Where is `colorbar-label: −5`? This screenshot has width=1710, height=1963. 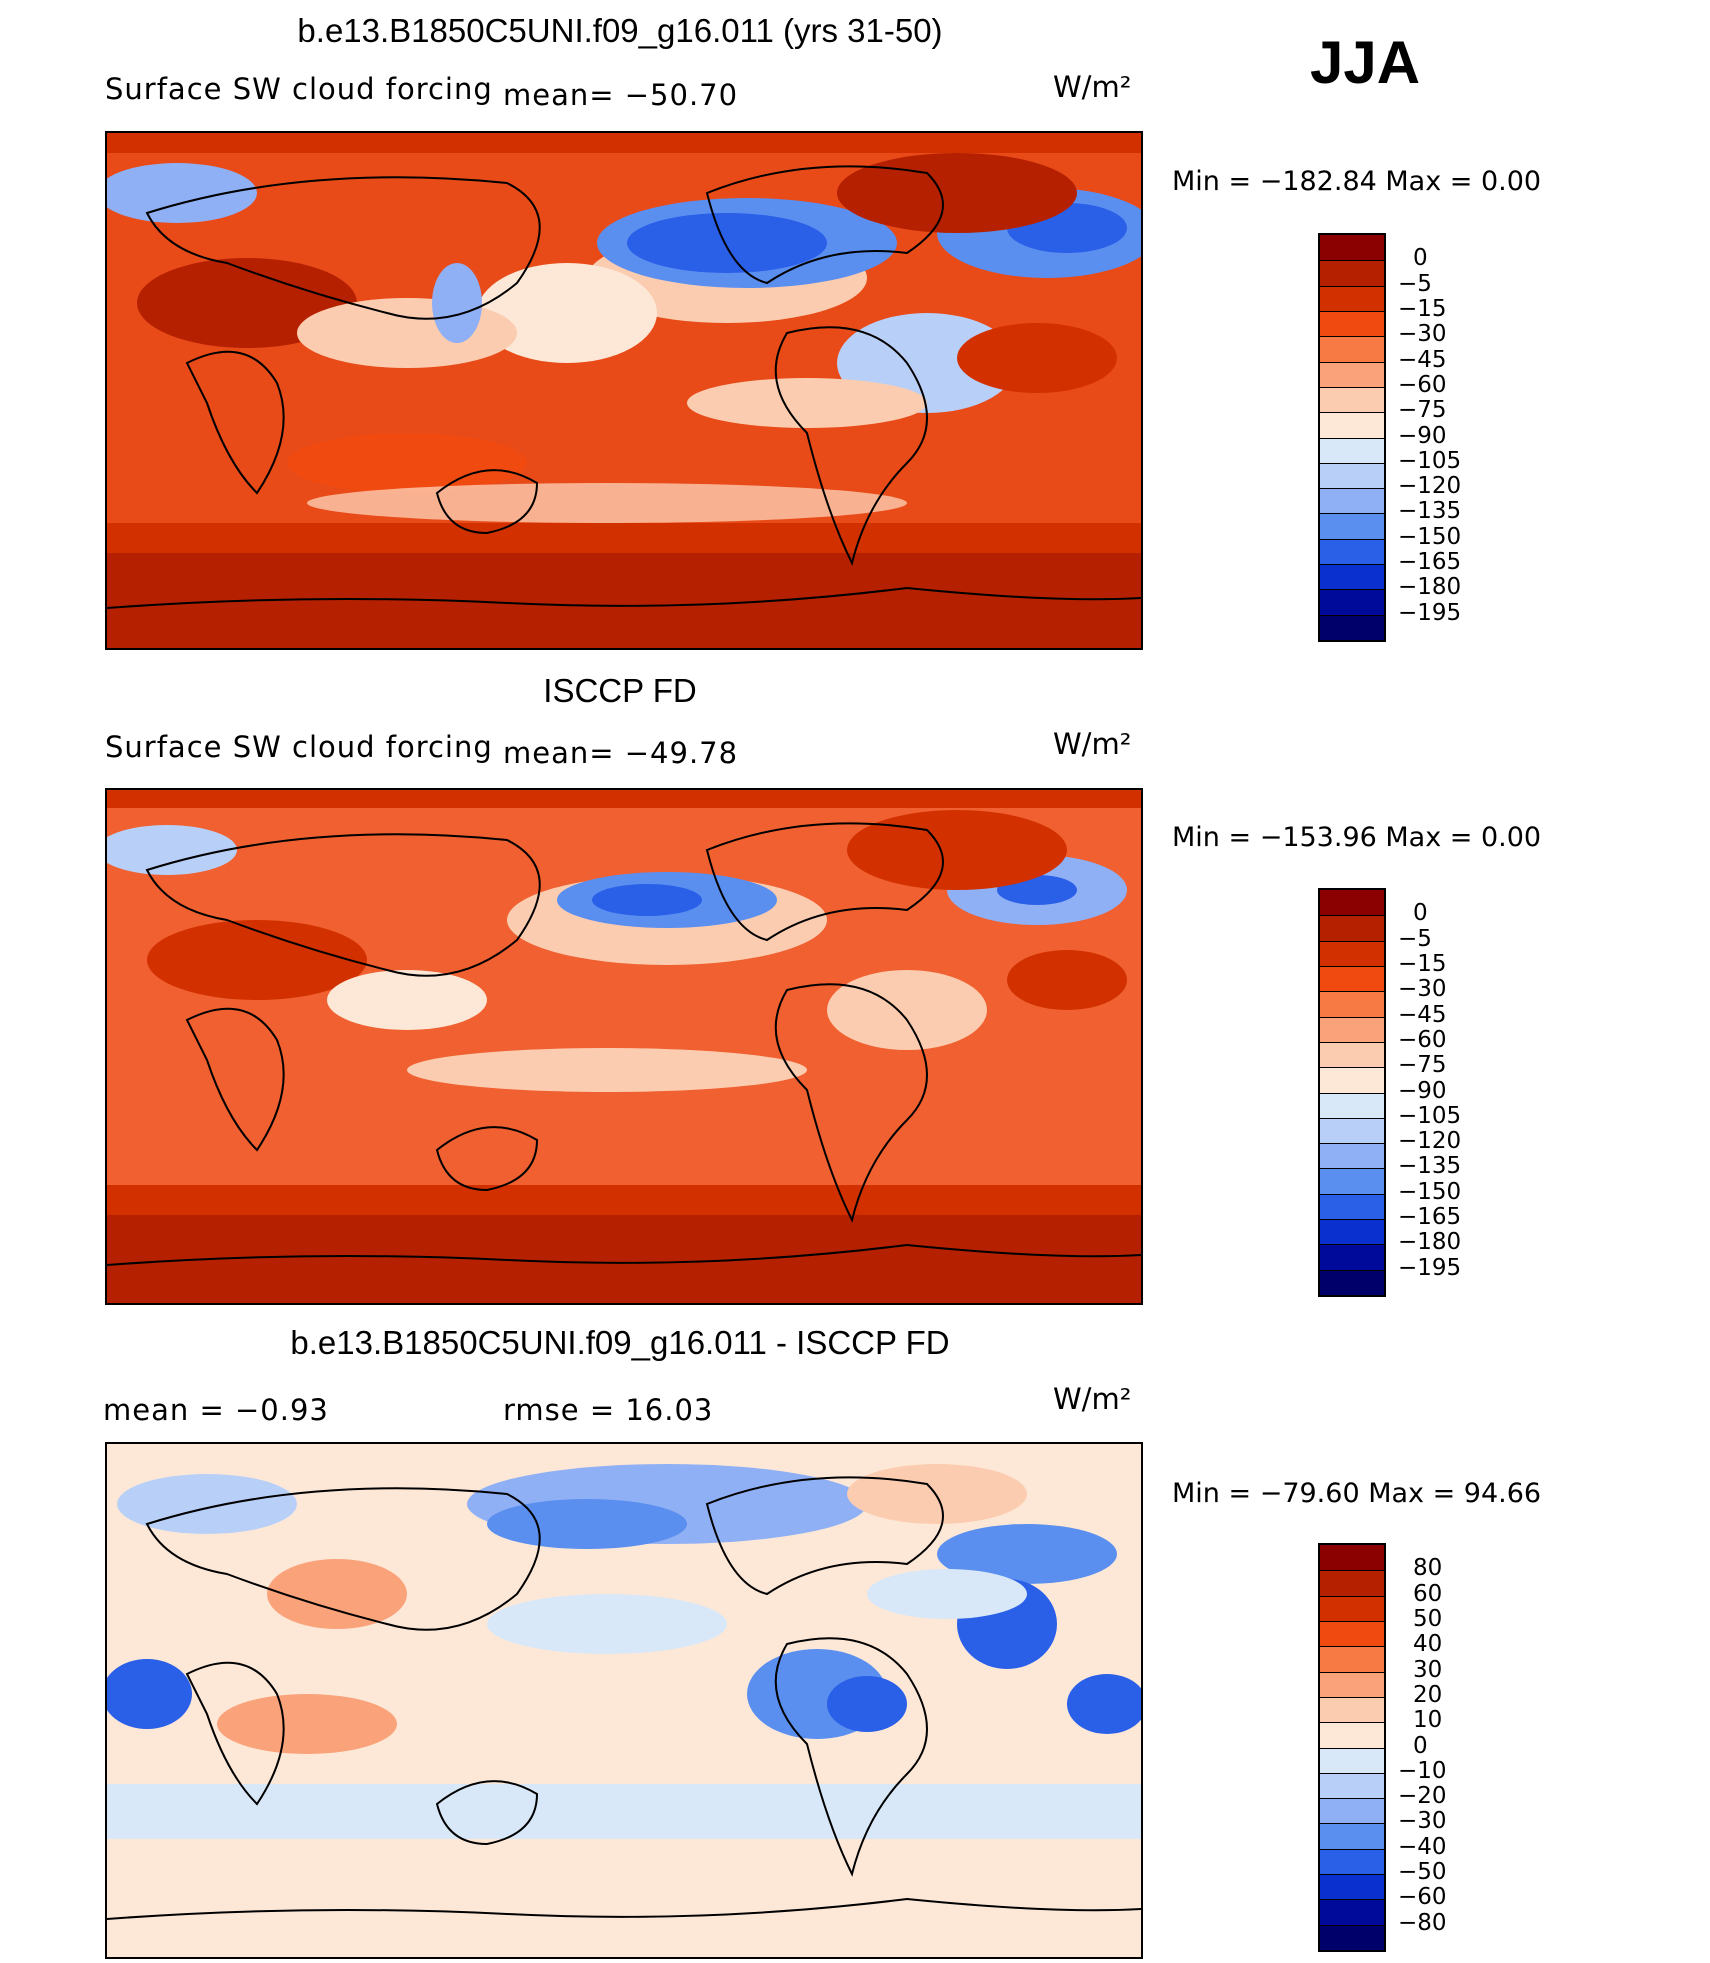
colorbar-label: −5 is located at coordinates (1415, 938).